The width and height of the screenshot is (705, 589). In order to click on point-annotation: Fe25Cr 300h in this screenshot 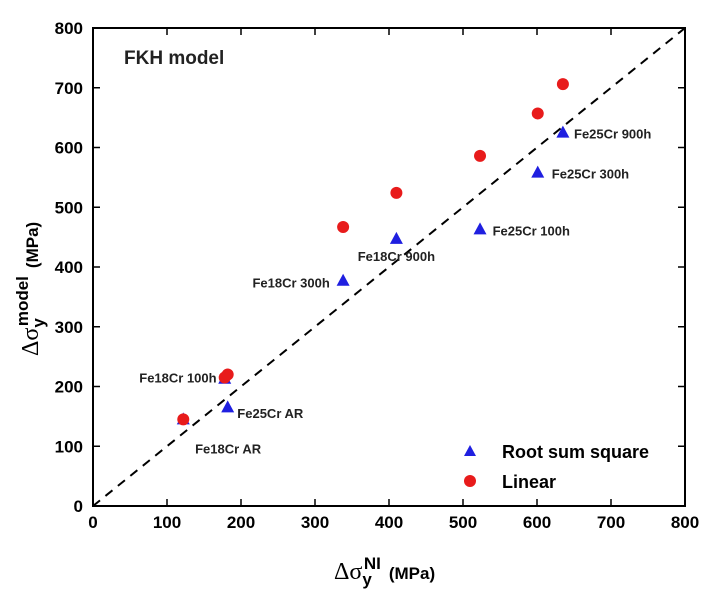, I will do `click(590, 174)`.